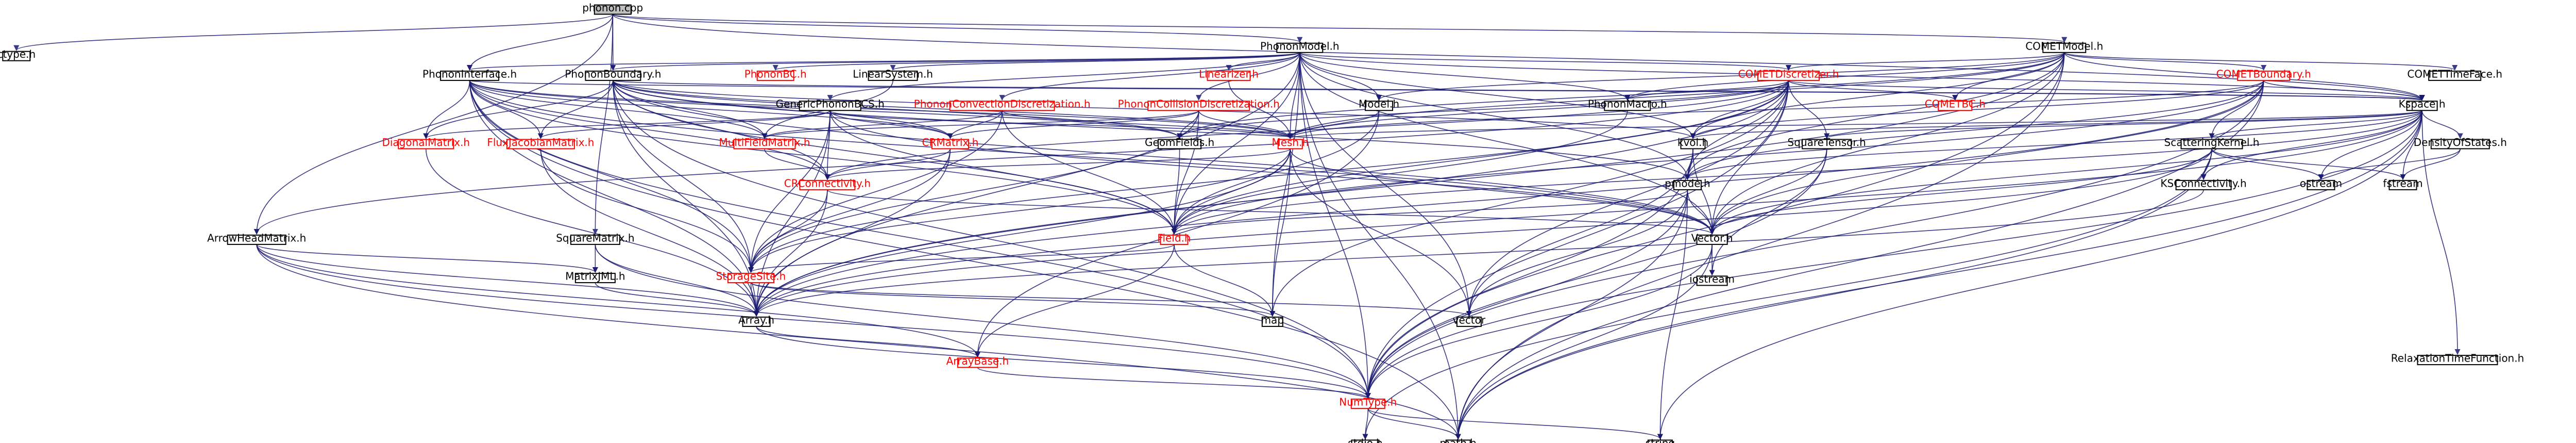  What do you see at coordinates (2442, 125) in the screenshot?
I see `edge-Kspace_h-to-DensityOfStates_h` at bounding box center [2442, 125].